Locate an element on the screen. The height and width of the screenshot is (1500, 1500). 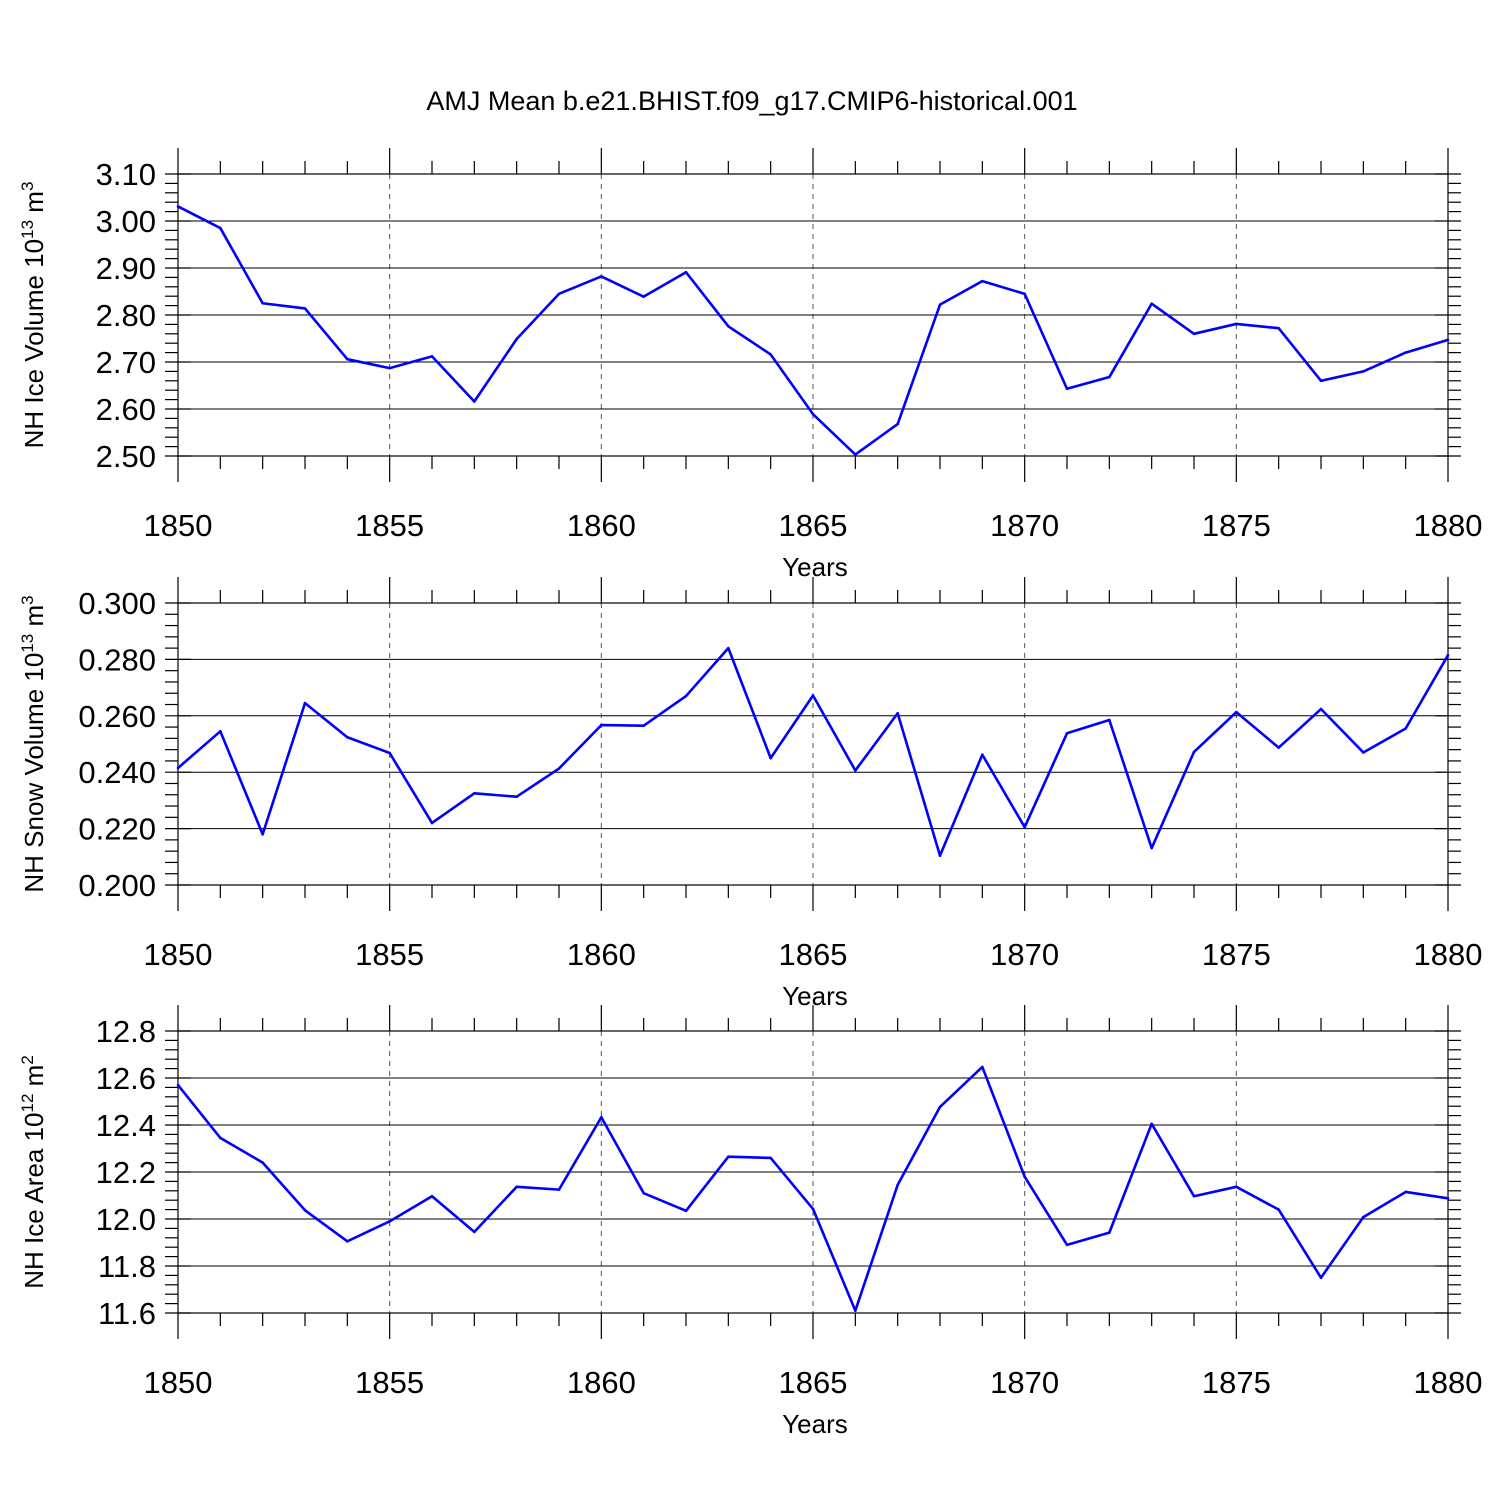
y-axis-label: NH Ice Volume 1013 m3 is located at coordinates (33, 315).